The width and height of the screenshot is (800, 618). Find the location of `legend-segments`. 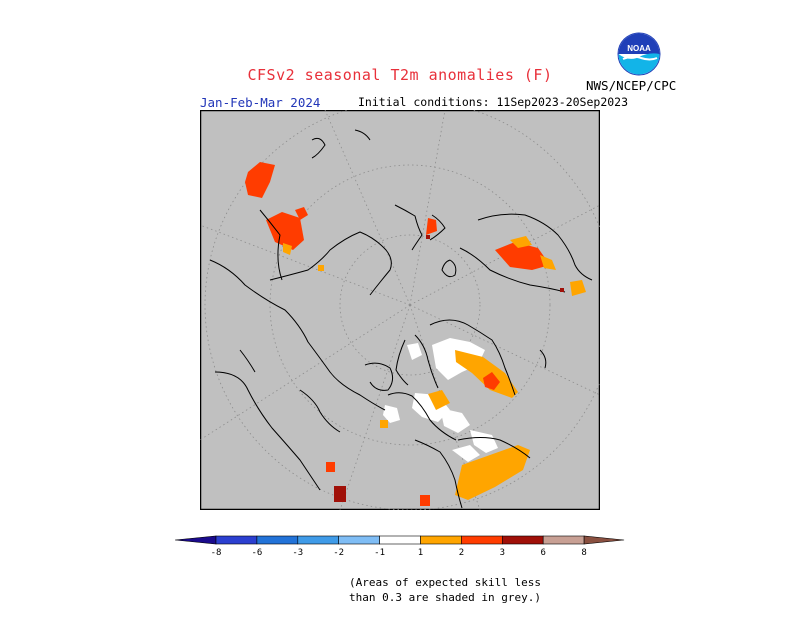

legend-segments is located at coordinates (399, 540).